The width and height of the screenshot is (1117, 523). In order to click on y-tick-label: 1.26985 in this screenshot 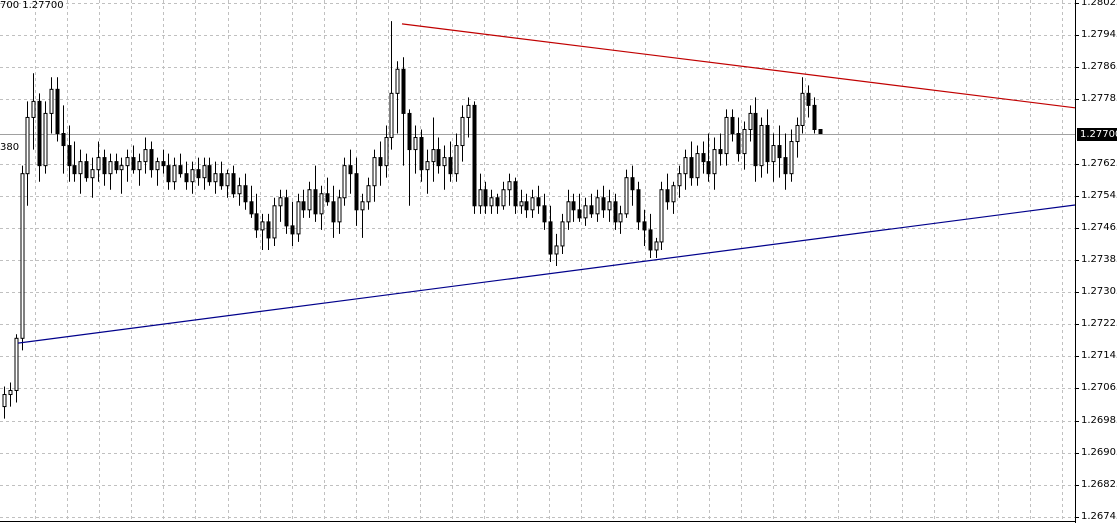, I will do `click(1099, 420)`.